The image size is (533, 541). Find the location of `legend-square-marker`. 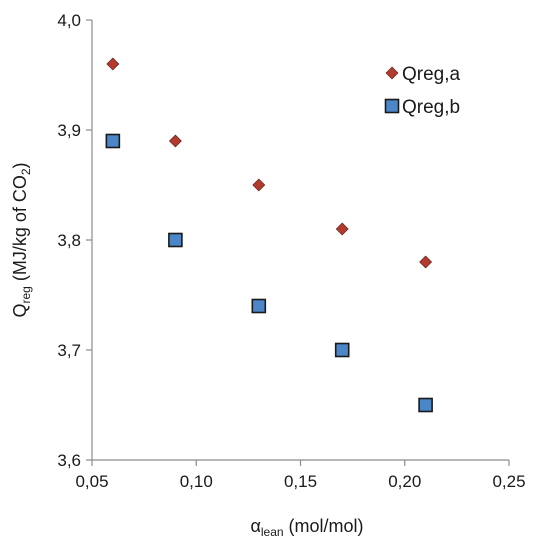

legend-square-marker is located at coordinates (392, 106).